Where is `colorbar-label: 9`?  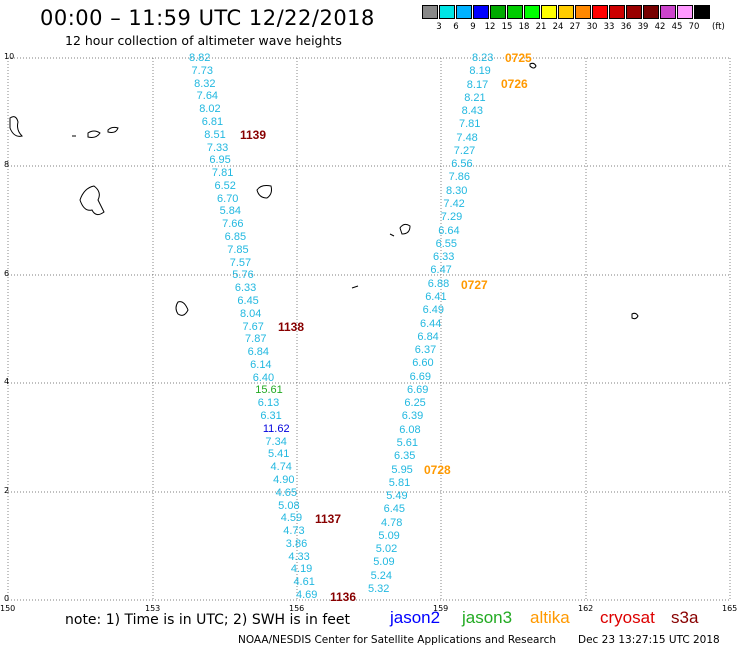
colorbar-label: 9 is located at coordinates (473, 27).